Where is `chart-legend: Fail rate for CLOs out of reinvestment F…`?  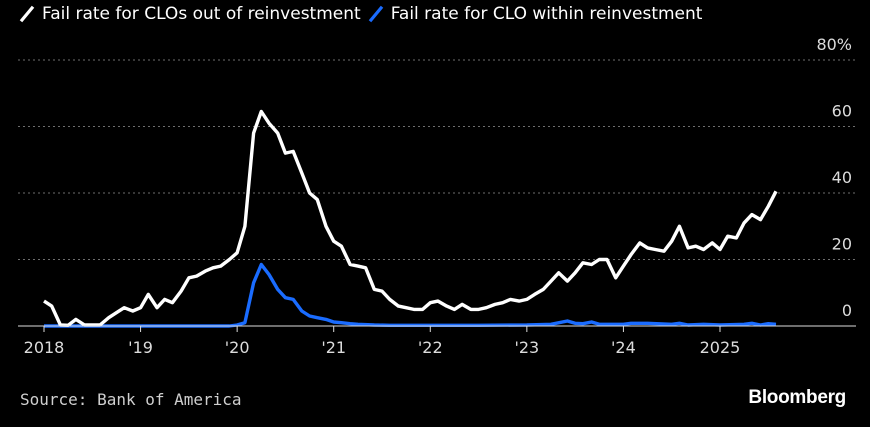
chart-legend: Fail rate for CLOs out of reinvestment F… is located at coordinates (363, 14).